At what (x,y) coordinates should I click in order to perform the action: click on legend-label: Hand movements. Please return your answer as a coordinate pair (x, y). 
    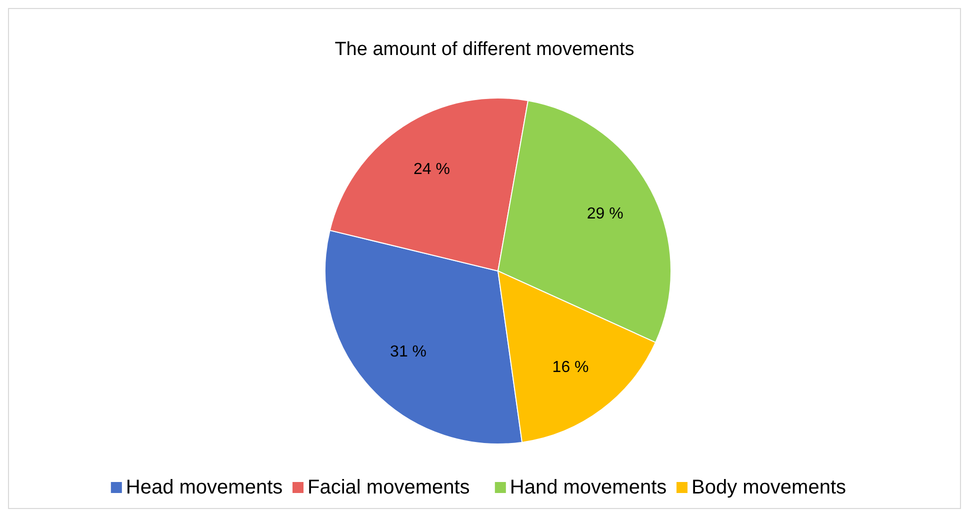
    Looking at the image, I should click on (588, 487).